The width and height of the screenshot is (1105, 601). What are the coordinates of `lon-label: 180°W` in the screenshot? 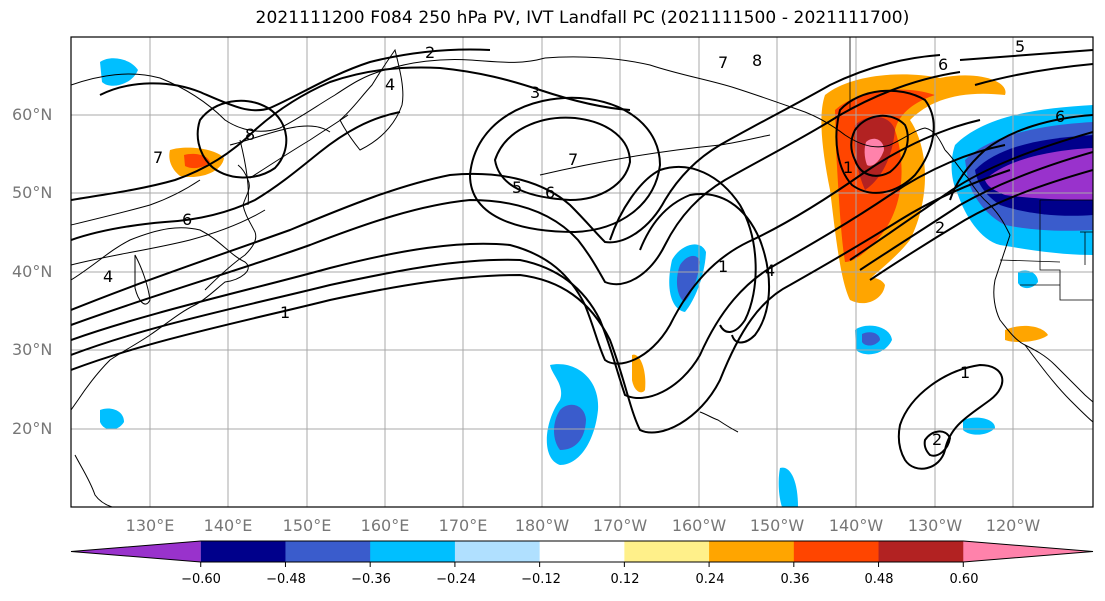 It's located at (542, 525).